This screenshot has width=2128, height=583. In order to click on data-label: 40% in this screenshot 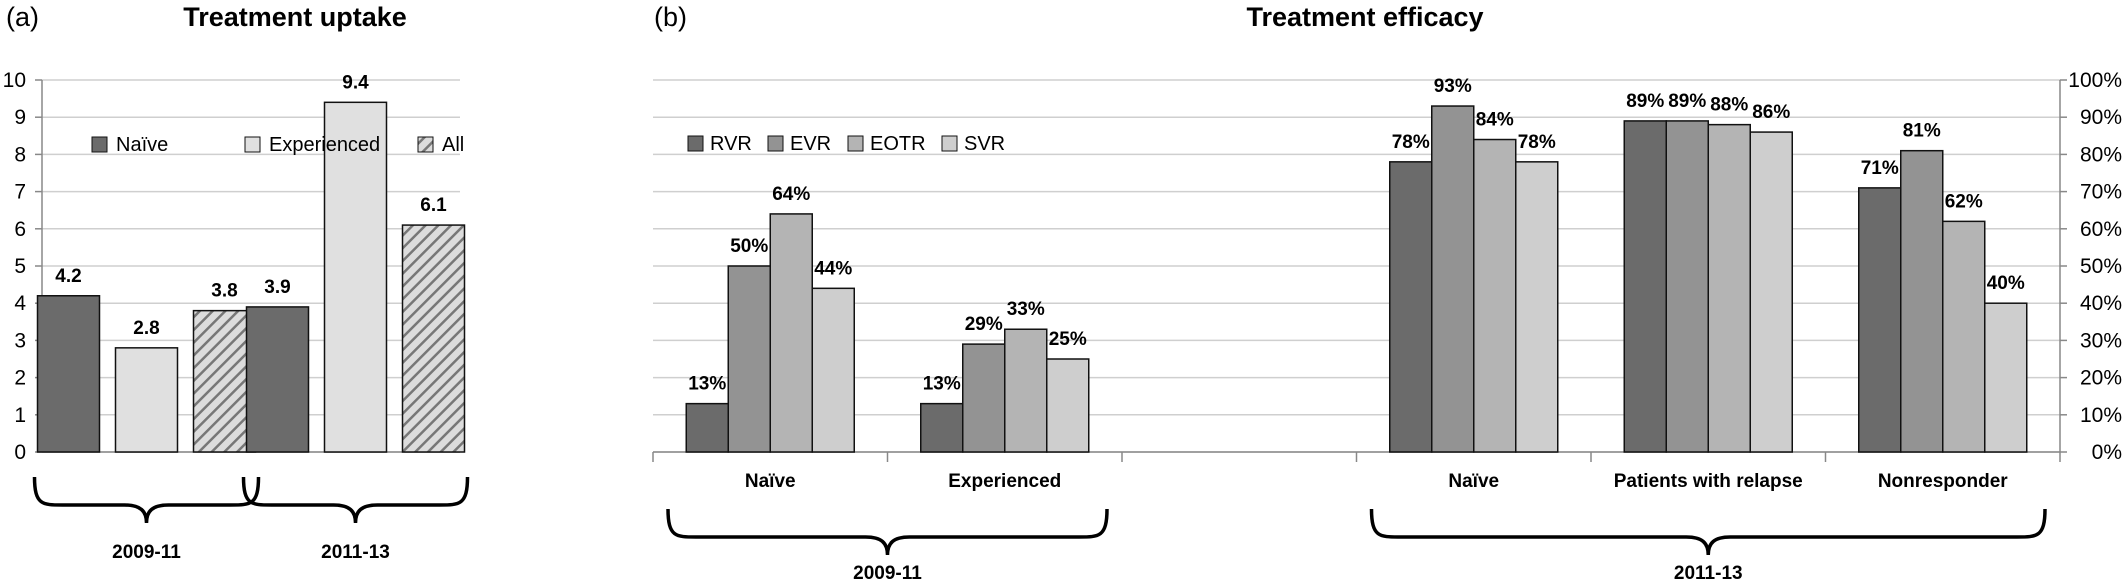, I will do `click(2006, 283)`.